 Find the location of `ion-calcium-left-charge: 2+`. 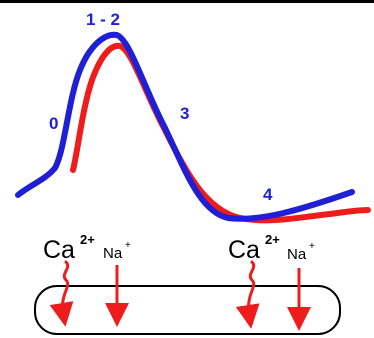

ion-calcium-left-charge: 2+ is located at coordinates (87, 239).